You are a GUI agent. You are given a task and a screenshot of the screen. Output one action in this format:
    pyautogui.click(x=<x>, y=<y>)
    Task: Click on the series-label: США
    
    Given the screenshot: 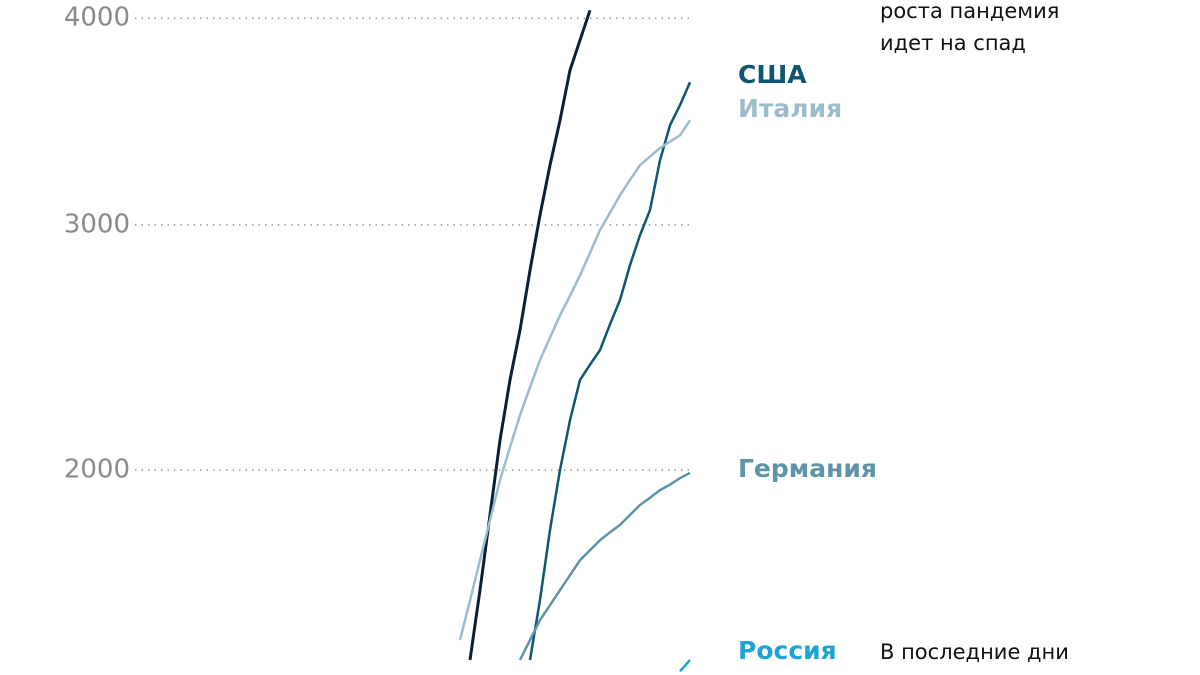 What is the action you would take?
    pyautogui.click(x=772, y=74)
    